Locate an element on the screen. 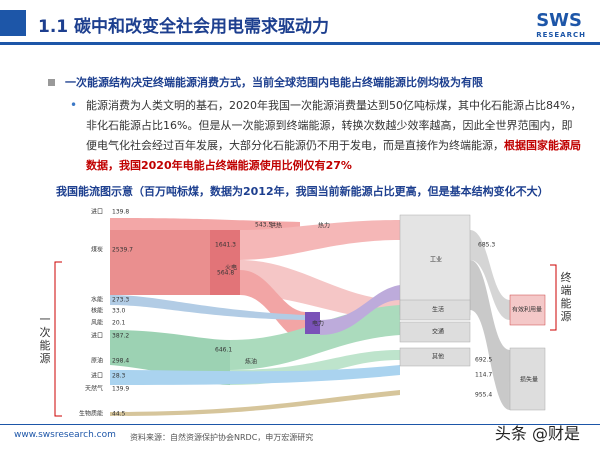  flow-value: 955.4 is located at coordinates (483, 395).